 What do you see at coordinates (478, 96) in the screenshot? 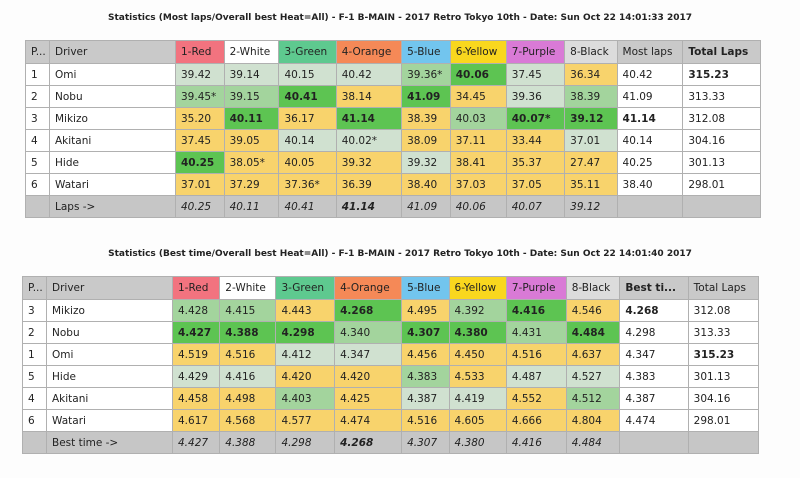
I see `lane-value-cell: 34.45` at bounding box center [478, 96].